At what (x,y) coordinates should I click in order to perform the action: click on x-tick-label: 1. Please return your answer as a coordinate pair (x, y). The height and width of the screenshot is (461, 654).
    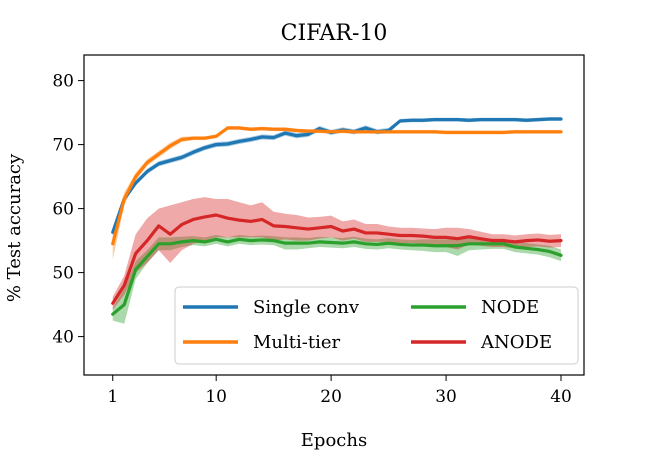
    Looking at the image, I should click on (112, 397).